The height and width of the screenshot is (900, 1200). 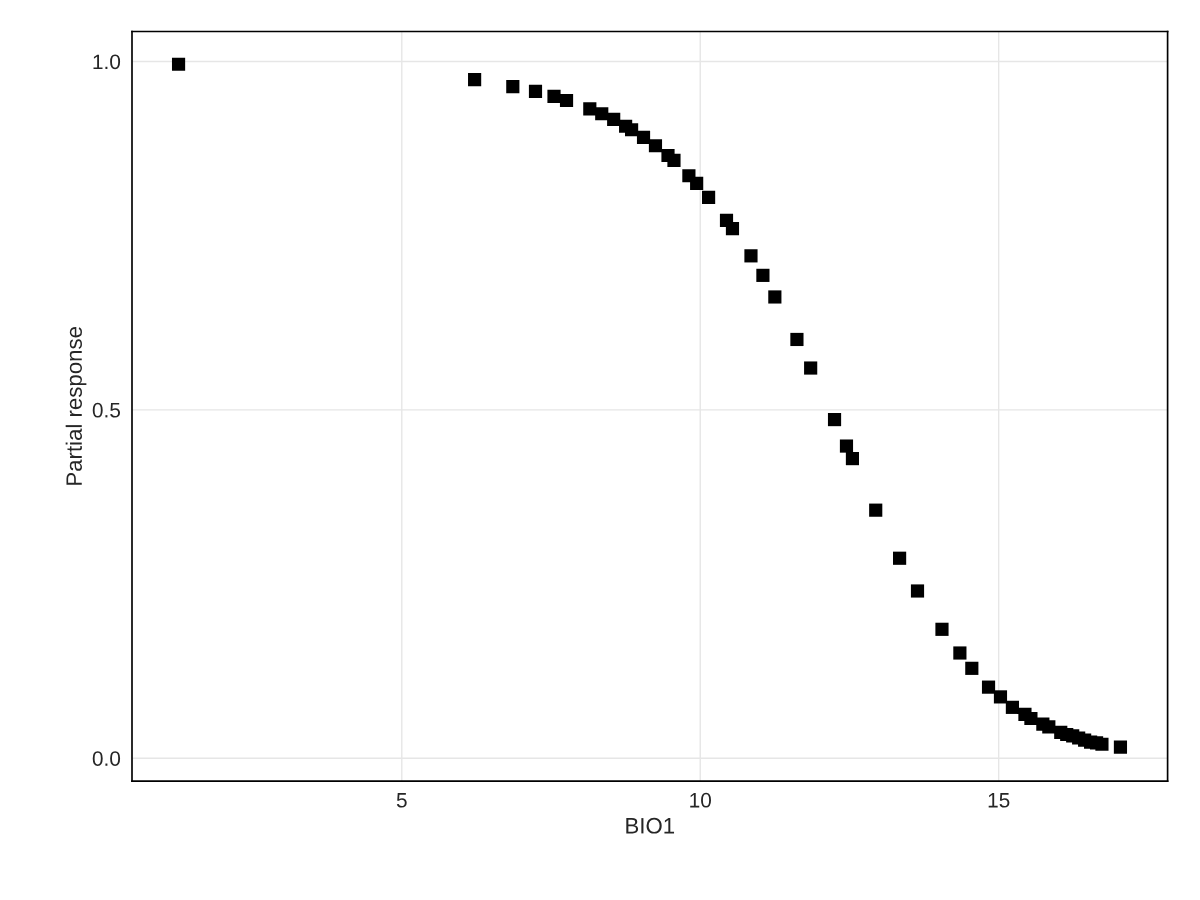 What do you see at coordinates (106, 410) in the screenshot?
I see `y-tick-label: 0.5` at bounding box center [106, 410].